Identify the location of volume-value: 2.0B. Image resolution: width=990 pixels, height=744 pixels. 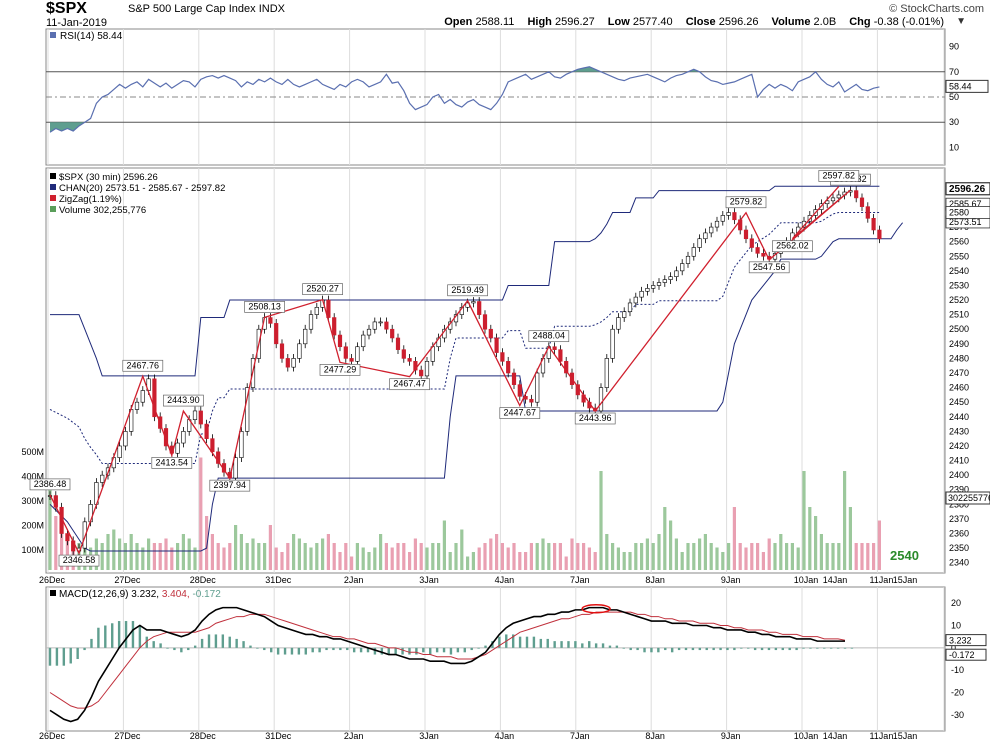
(825, 22).